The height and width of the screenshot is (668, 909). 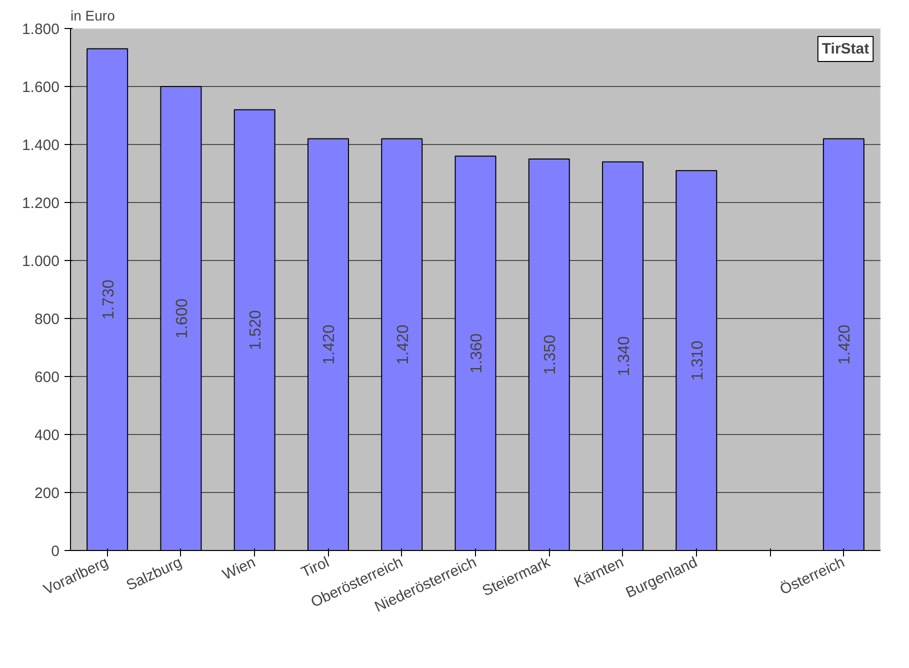 I want to click on annotation: TirStat, so click(x=846, y=49).